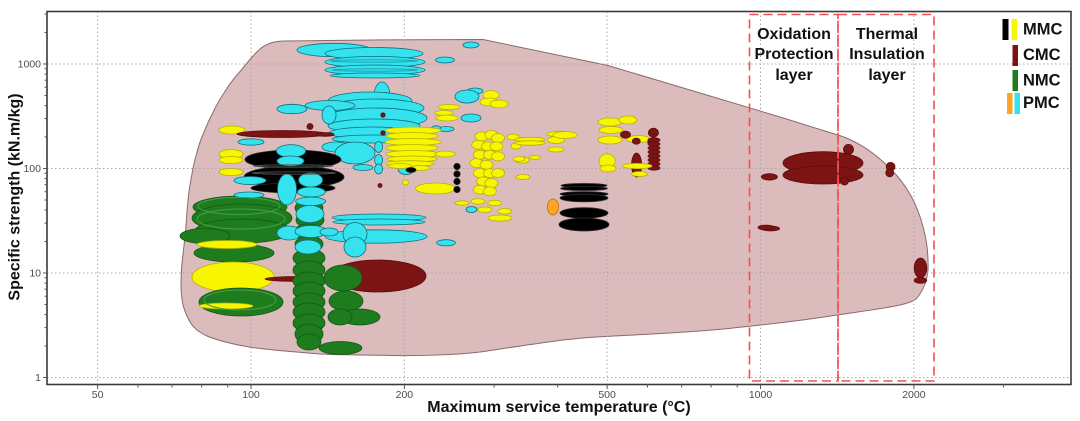 This screenshot has height=421, width=1080. What do you see at coordinates (405, 395) in the screenshot?
I see `svg-text: 200` at bounding box center [405, 395].